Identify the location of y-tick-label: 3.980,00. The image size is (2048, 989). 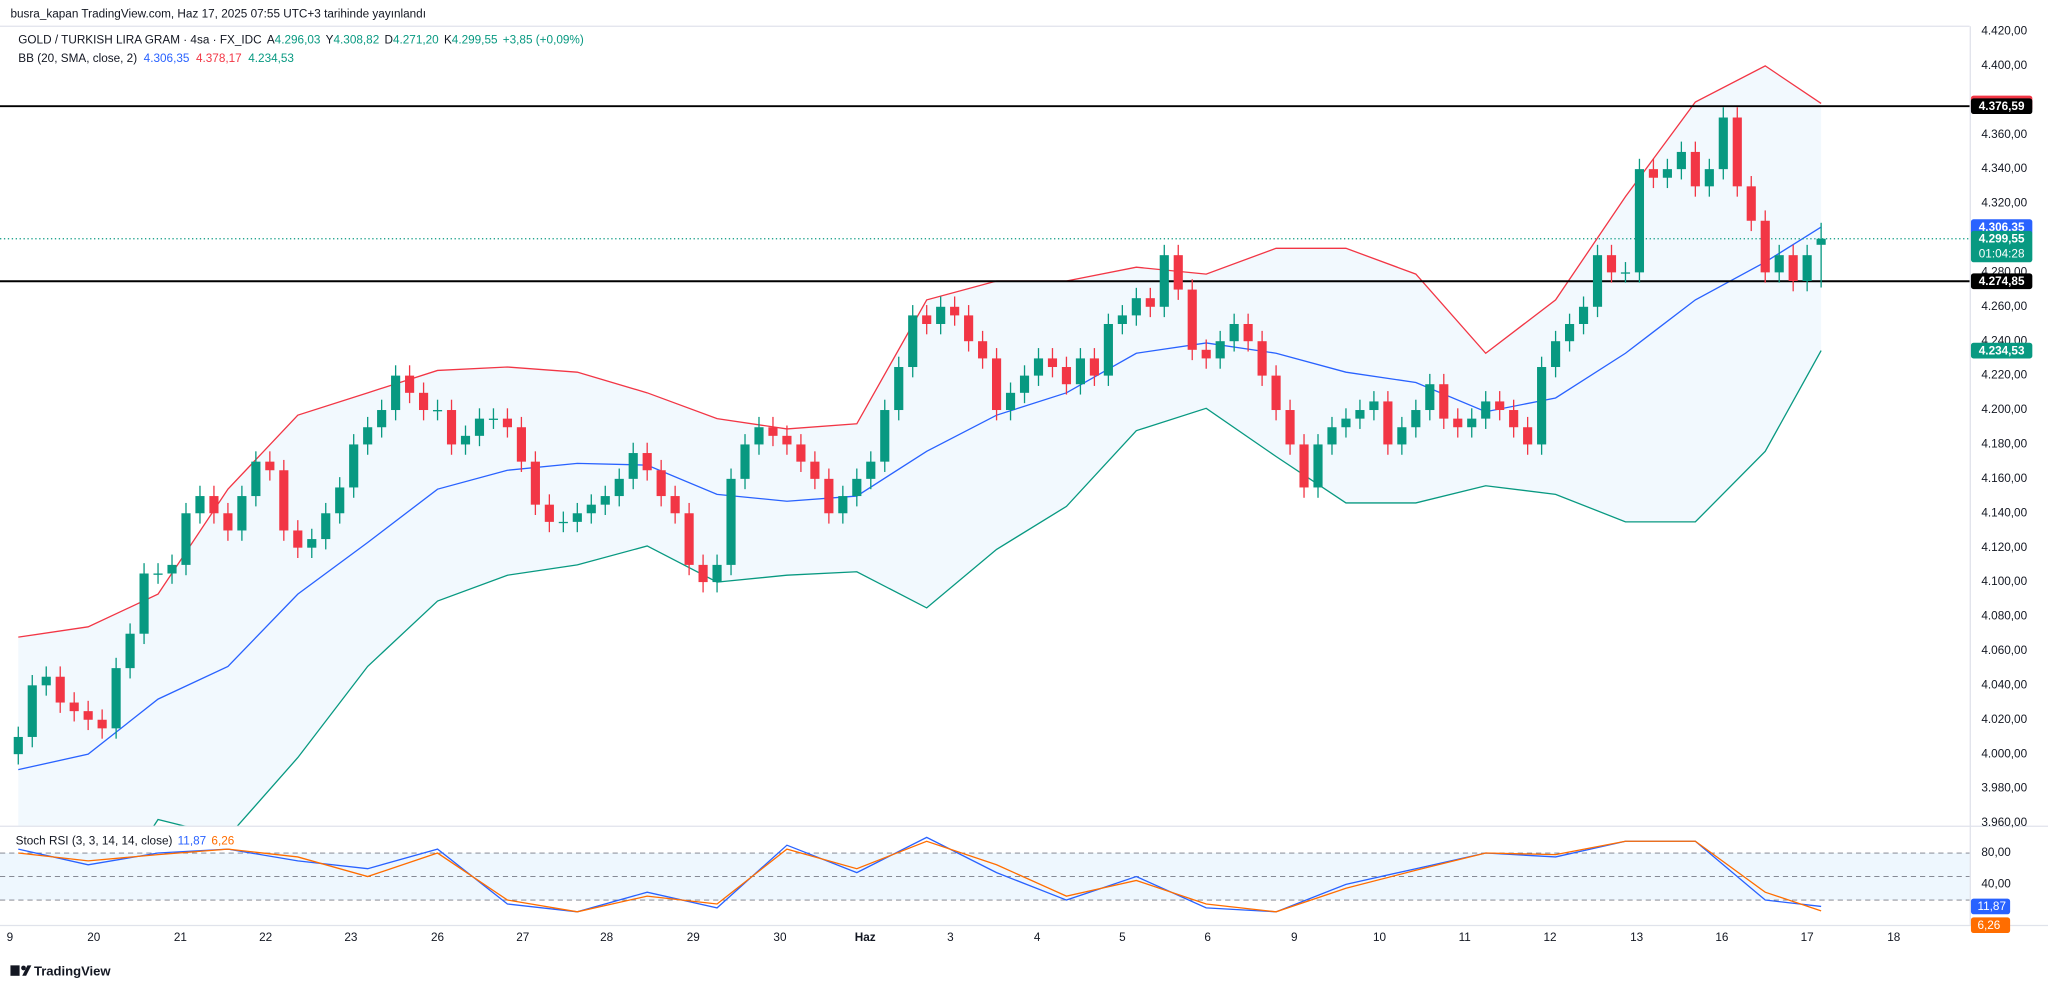
(2004, 788).